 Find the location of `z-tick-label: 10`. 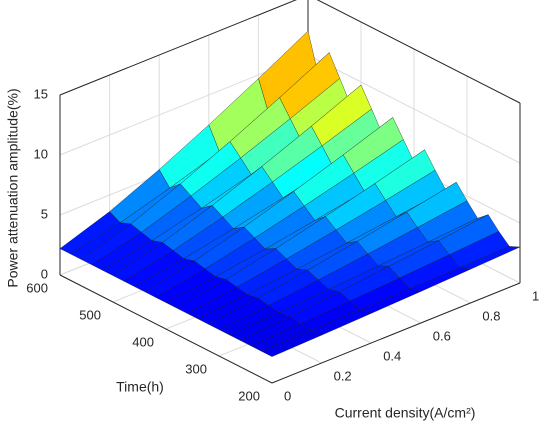

z-tick-label: 10 is located at coordinates (41, 153).